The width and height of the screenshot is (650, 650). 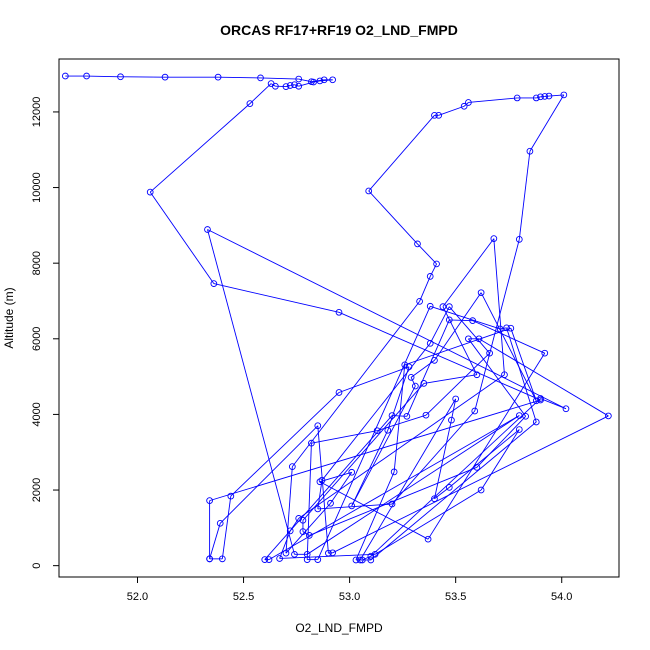 I want to click on chart-title: ORCAS RF17+RF19 O2_LND_FMPD, so click(x=339, y=30).